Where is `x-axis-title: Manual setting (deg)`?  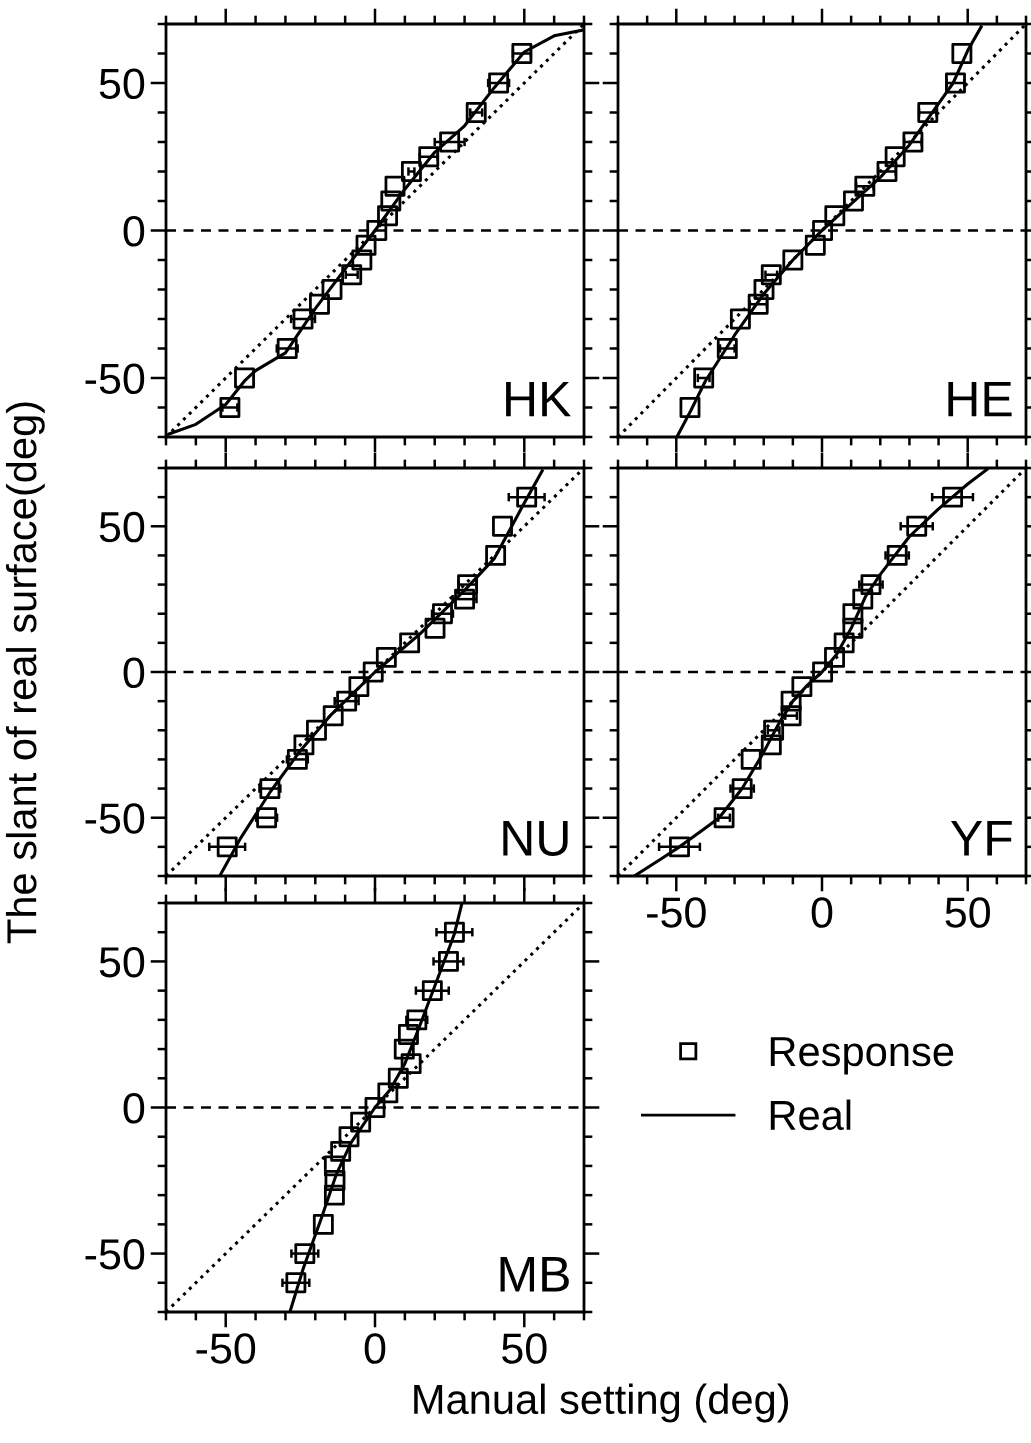 x-axis-title: Manual setting (deg) is located at coordinates (601, 1403).